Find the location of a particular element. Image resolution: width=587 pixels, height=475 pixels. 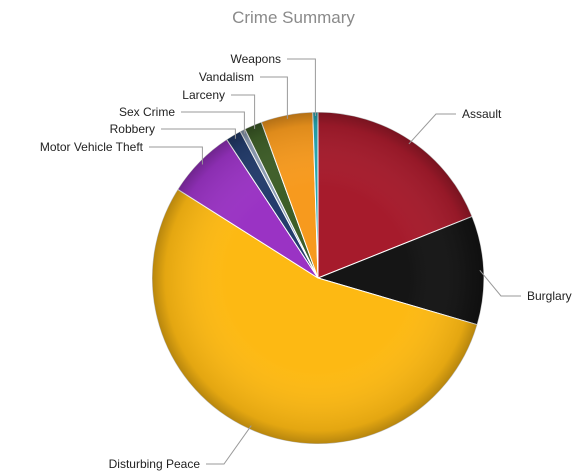

leader-line-vandalism is located at coordinates (274, 97).